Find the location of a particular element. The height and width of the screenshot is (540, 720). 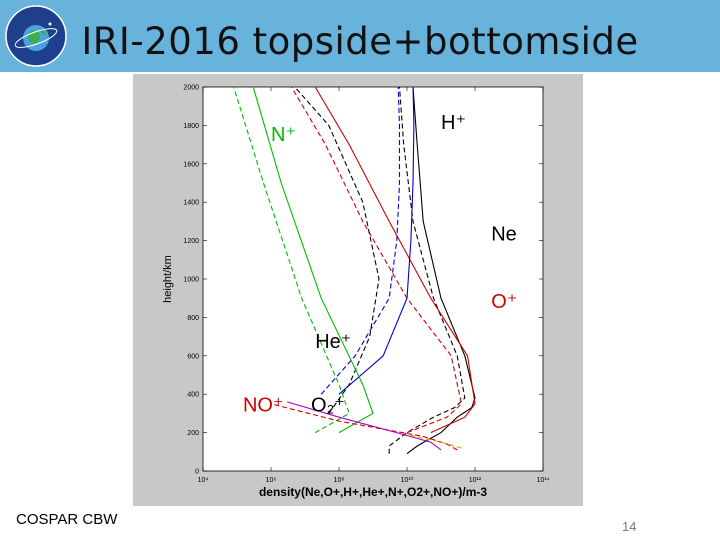

x-tick-label: 10⁸ is located at coordinates (339, 480).